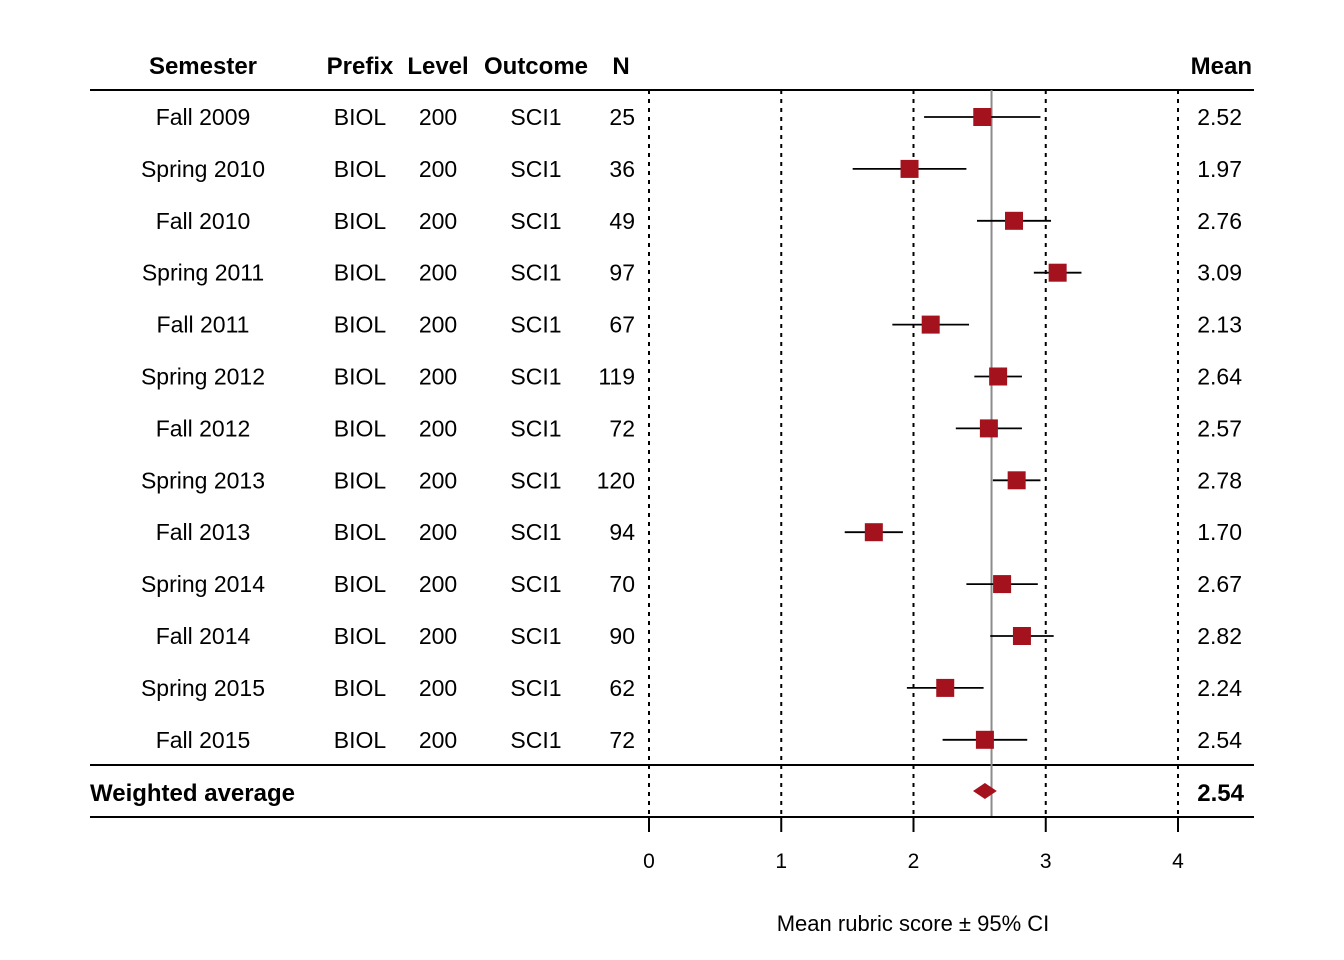  I want to click on table-row: Spring 2010 BIOL 200 SCI1 36 1.97, so click(691, 169).